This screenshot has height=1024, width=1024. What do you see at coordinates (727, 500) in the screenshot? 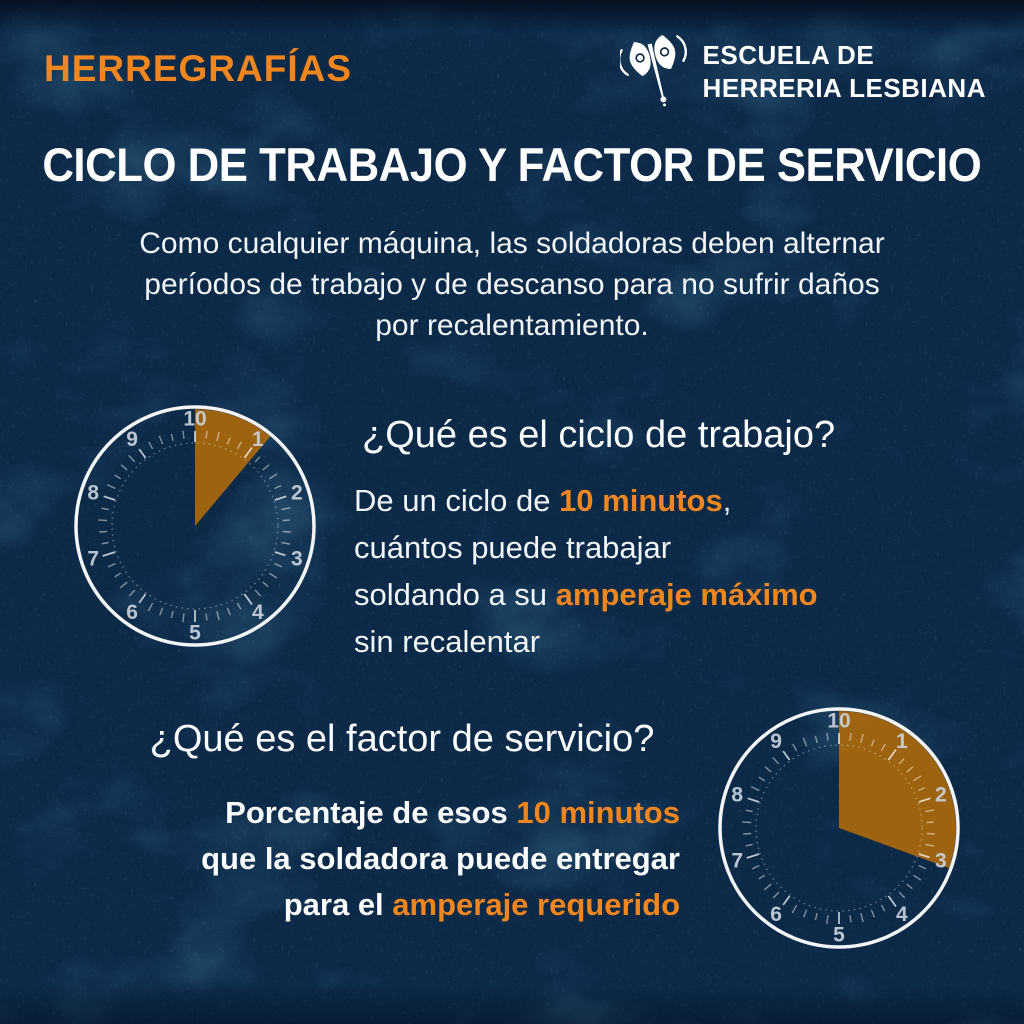
I see `plain-text: ,` at bounding box center [727, 500].